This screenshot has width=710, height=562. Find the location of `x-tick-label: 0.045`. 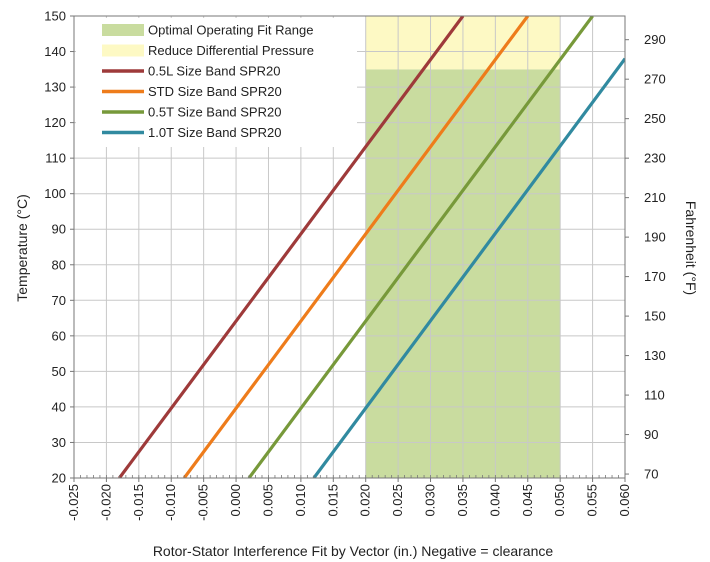

x-tick-label: 0.045 is located at coordinates (527, 500).